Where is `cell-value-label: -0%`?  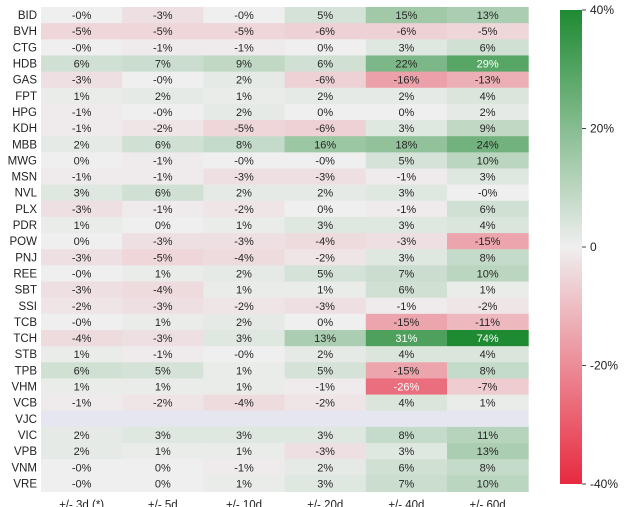
cell-value-label: -0% is located at coordinates (82, 468).